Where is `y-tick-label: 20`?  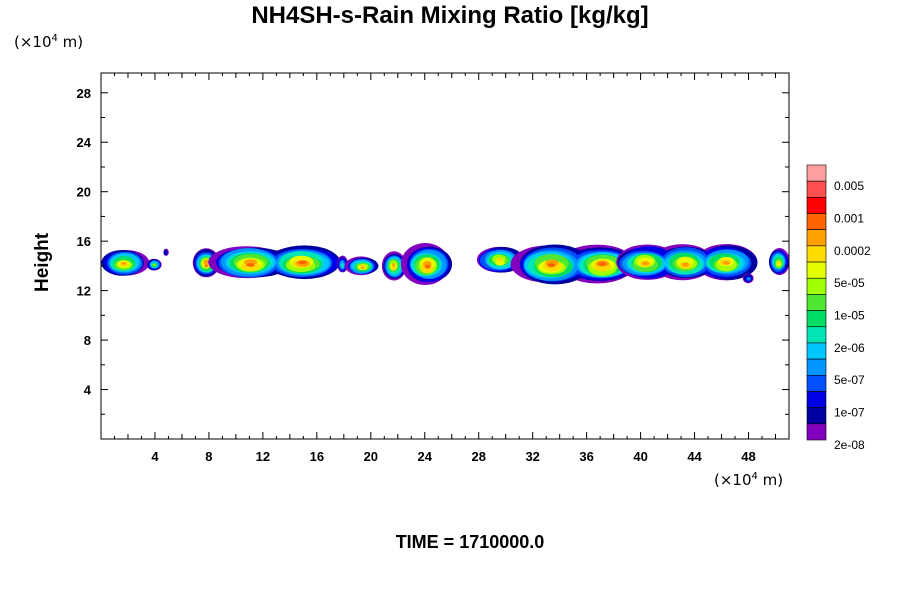 y-tick-label: 20 is located at coordinates (84, 192).